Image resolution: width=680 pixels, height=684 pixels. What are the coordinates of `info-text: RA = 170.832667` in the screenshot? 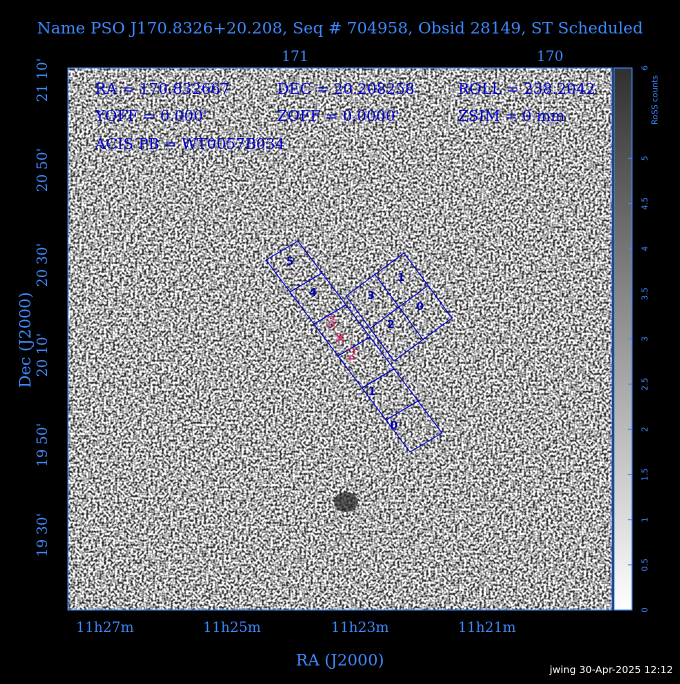 It's located at (162, 89).